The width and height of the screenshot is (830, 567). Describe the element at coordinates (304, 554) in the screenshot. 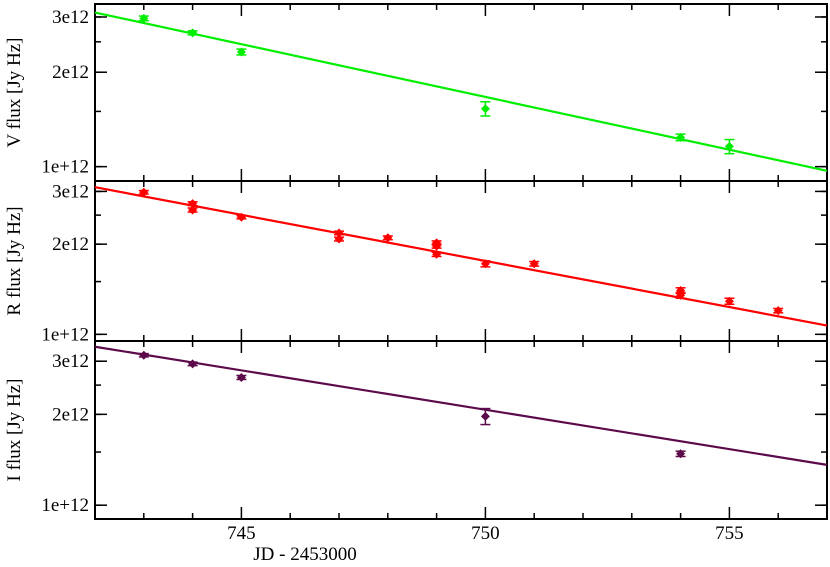

I see `x-axis-label: JD - 2453000` at that location.